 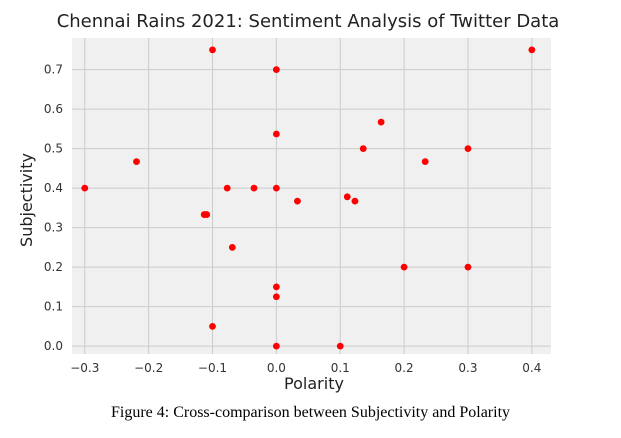 What do you see at coordinates (53, 267) in the screenshot?
I see `y-tick-label: 0.2` at bounding box center [53, 267].